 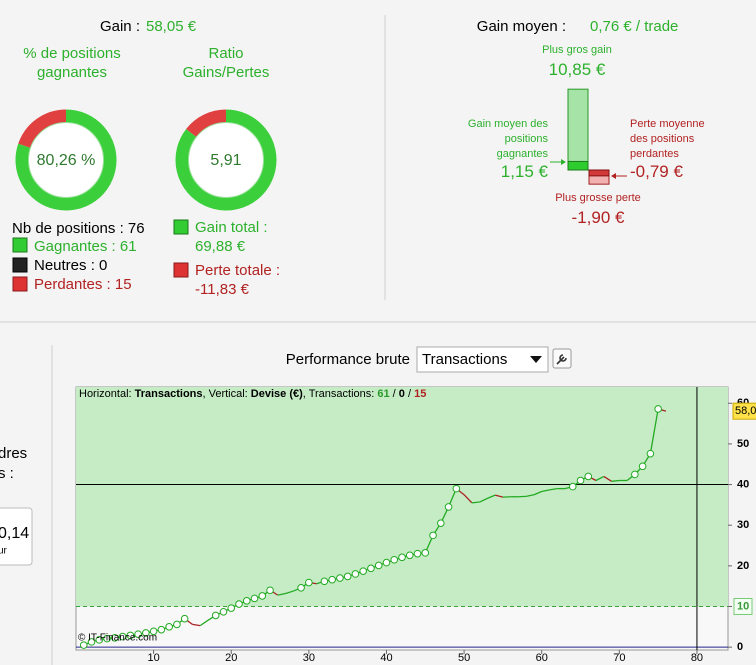 I want to click on info-part: 15, so click(x=420, y=394).